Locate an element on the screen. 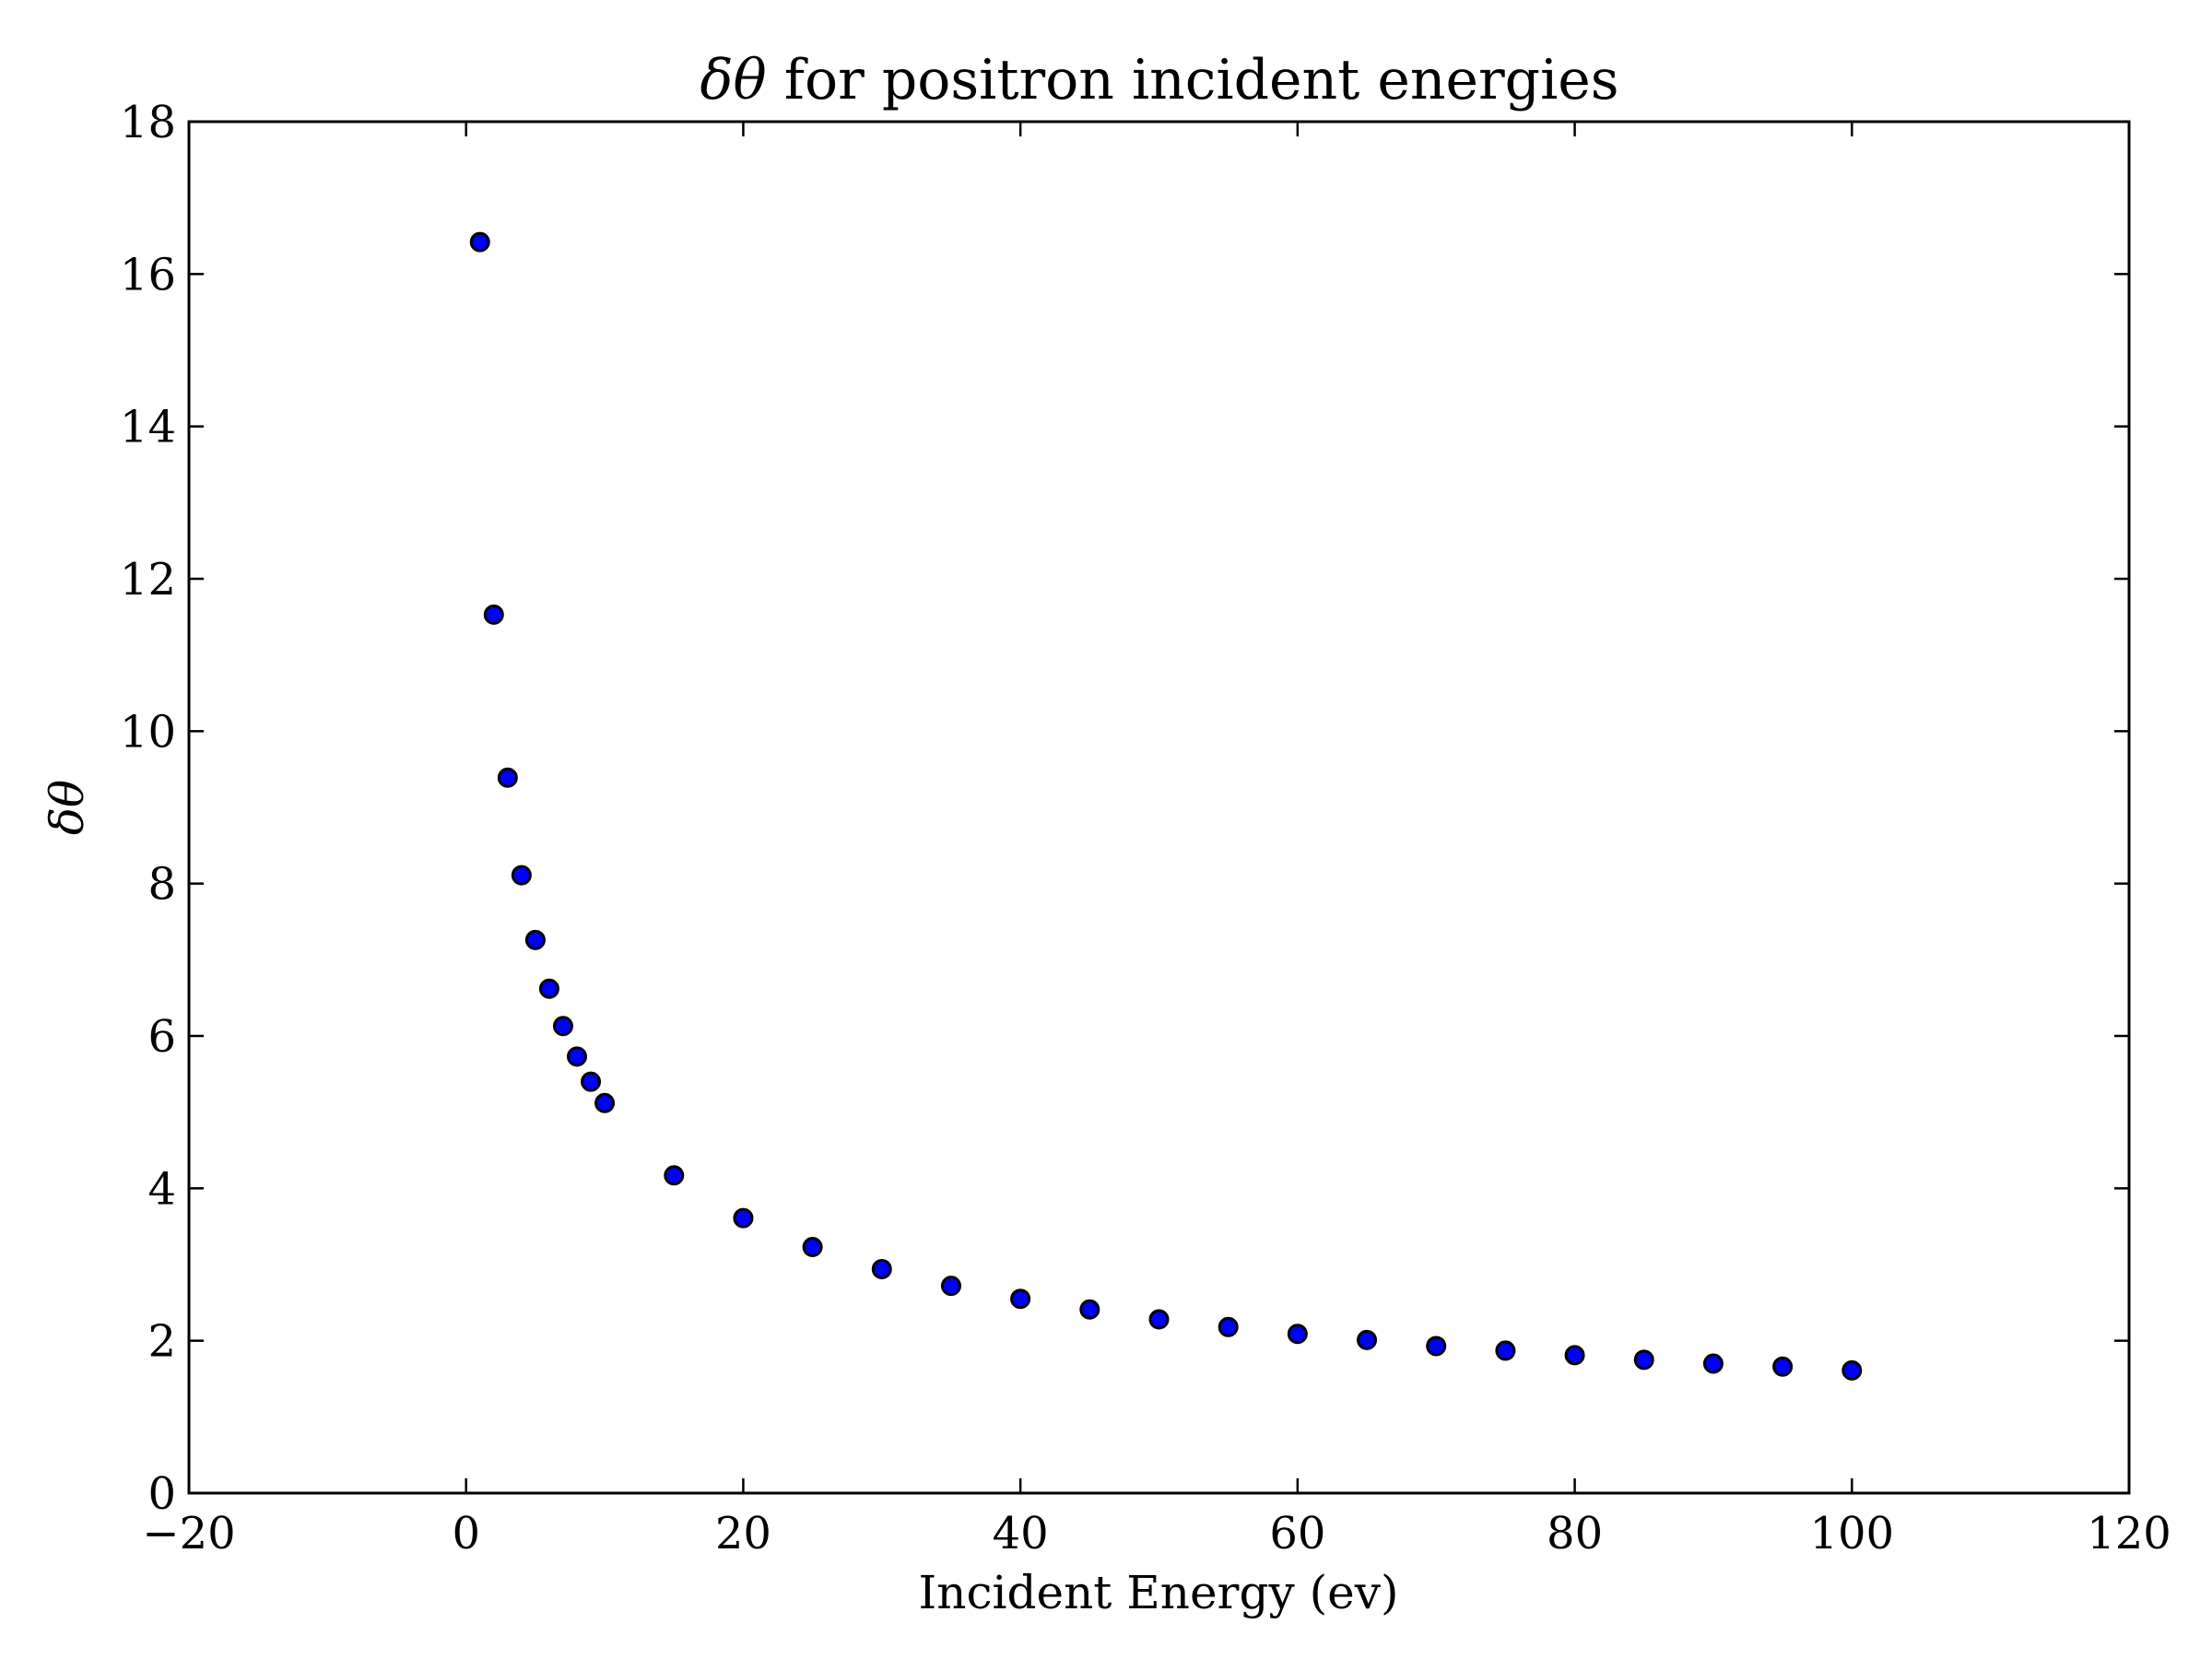  chart-title: δθ for positron incident energies is located at coordinates (1159, 80).